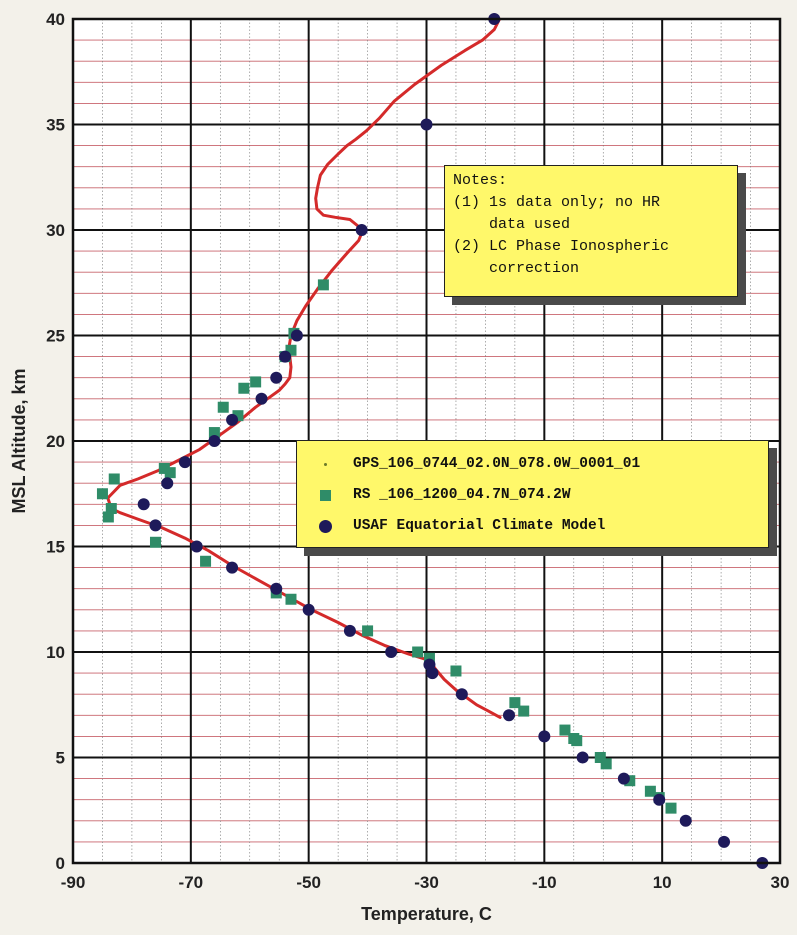  What do you see at coordinates (73, 882) in the screenshot?
I see `x-tick-label: -90` at bounding box center [73, 882].